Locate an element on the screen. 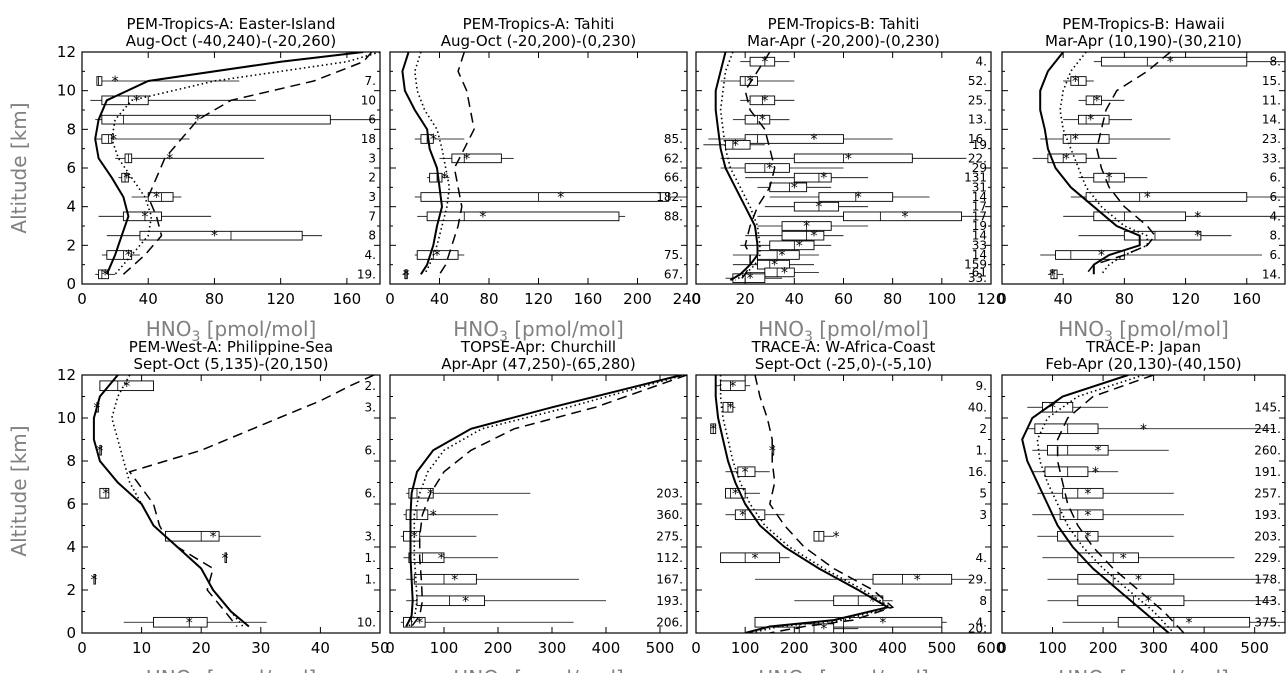  sample-count: 13. is located at coordinates (977, 120).